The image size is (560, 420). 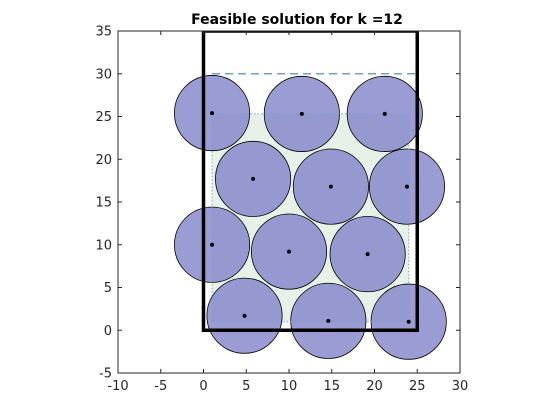 What do you see at coordinates (103, 203) in the screenshot?
I see `y-tick-label: 15` at bounding box center [103, 203].